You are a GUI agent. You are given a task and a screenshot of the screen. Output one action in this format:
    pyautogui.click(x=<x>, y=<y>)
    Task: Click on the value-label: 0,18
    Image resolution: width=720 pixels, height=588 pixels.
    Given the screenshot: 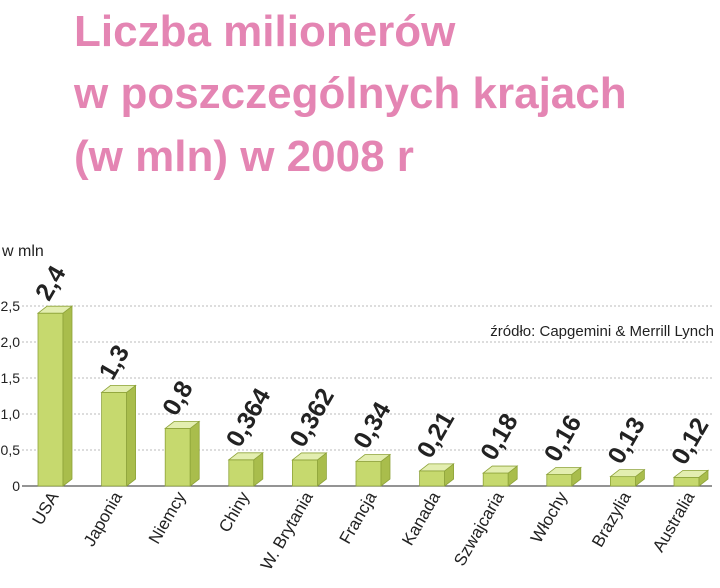 What is the action you would take?
    pyautogui.click(x=499, y=437)
    